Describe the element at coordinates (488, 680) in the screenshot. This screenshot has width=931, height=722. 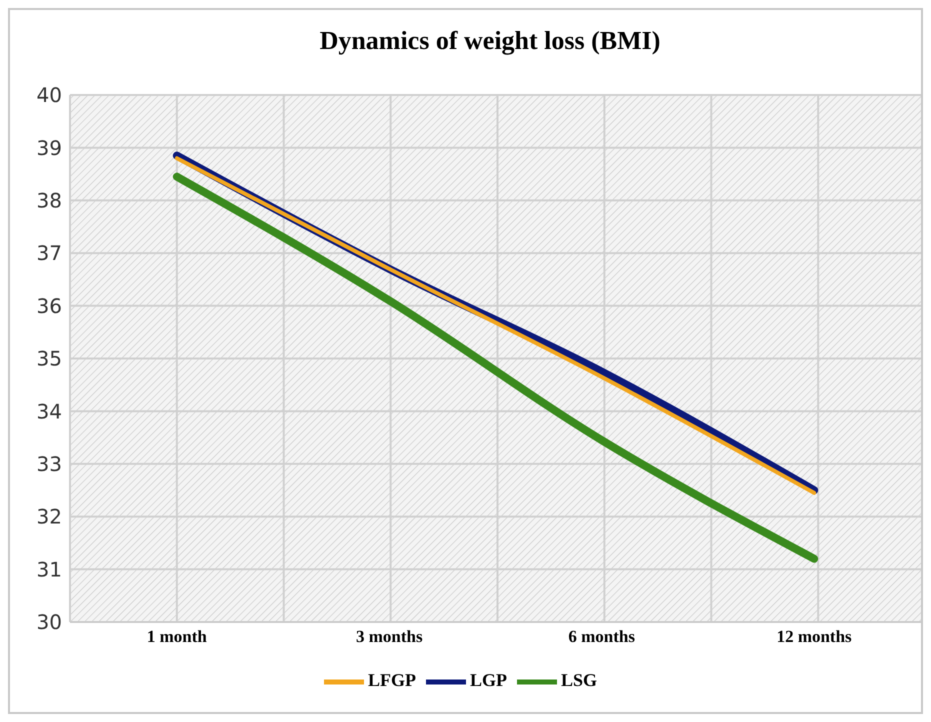
I see `legend-label: LGP` at that location.